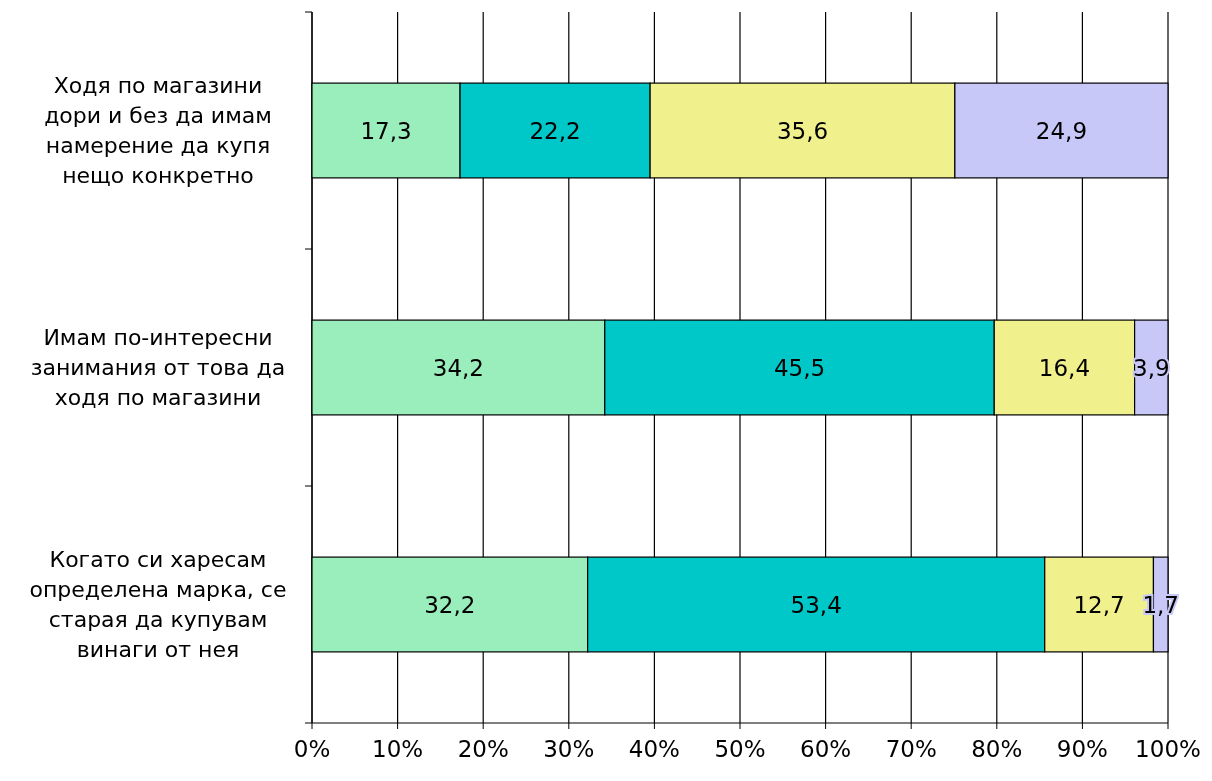  I want to click on data-label: 12,7, so click(1099, 604).